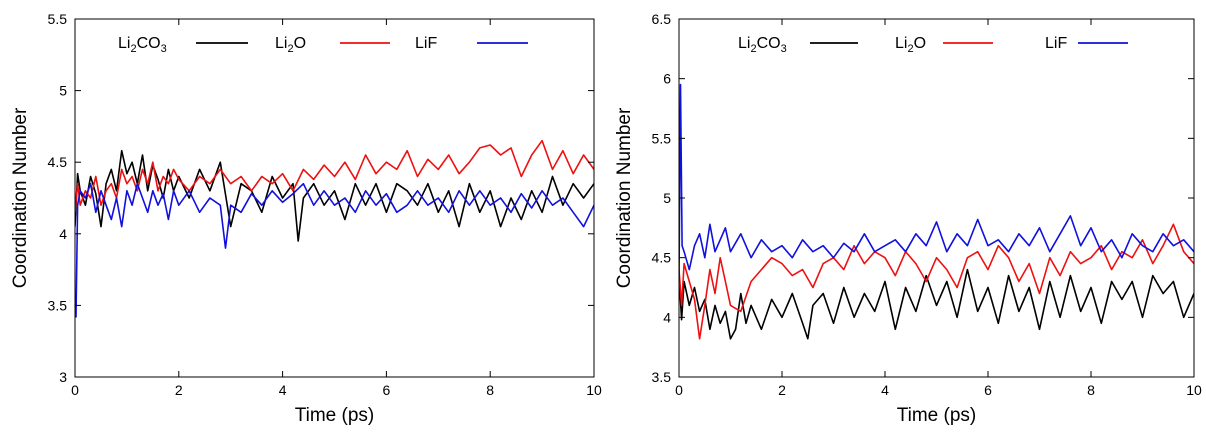 The height and width of the screenshot is (432, 1206). What do you see at coordinates (667, 79) in the screenshot?
I see `y-tick-label: 6` at bounding box center [667, 79].